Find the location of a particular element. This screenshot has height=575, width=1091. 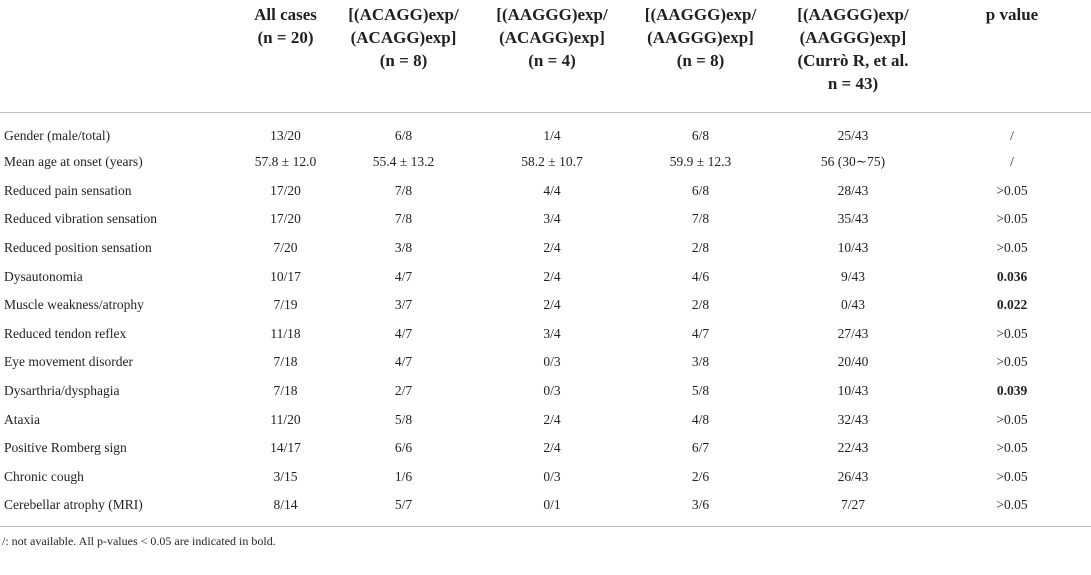

cell-acagg-acagg: 1/6 is located at coordinates (403, 477).